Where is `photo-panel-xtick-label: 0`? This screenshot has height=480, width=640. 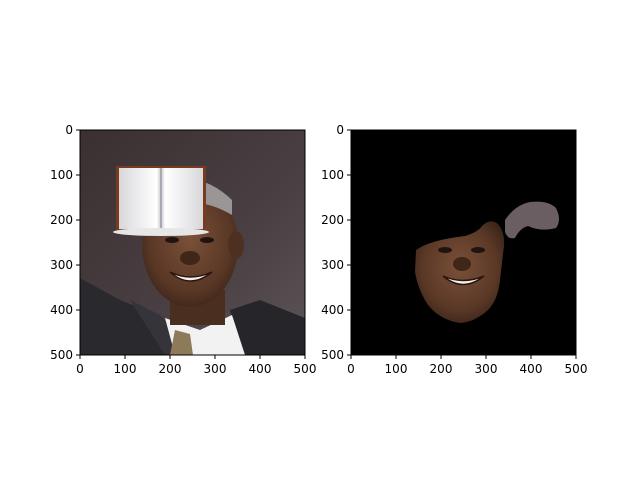
photo-panel-xtick-label: 0 is located at coordinates (80, 369).